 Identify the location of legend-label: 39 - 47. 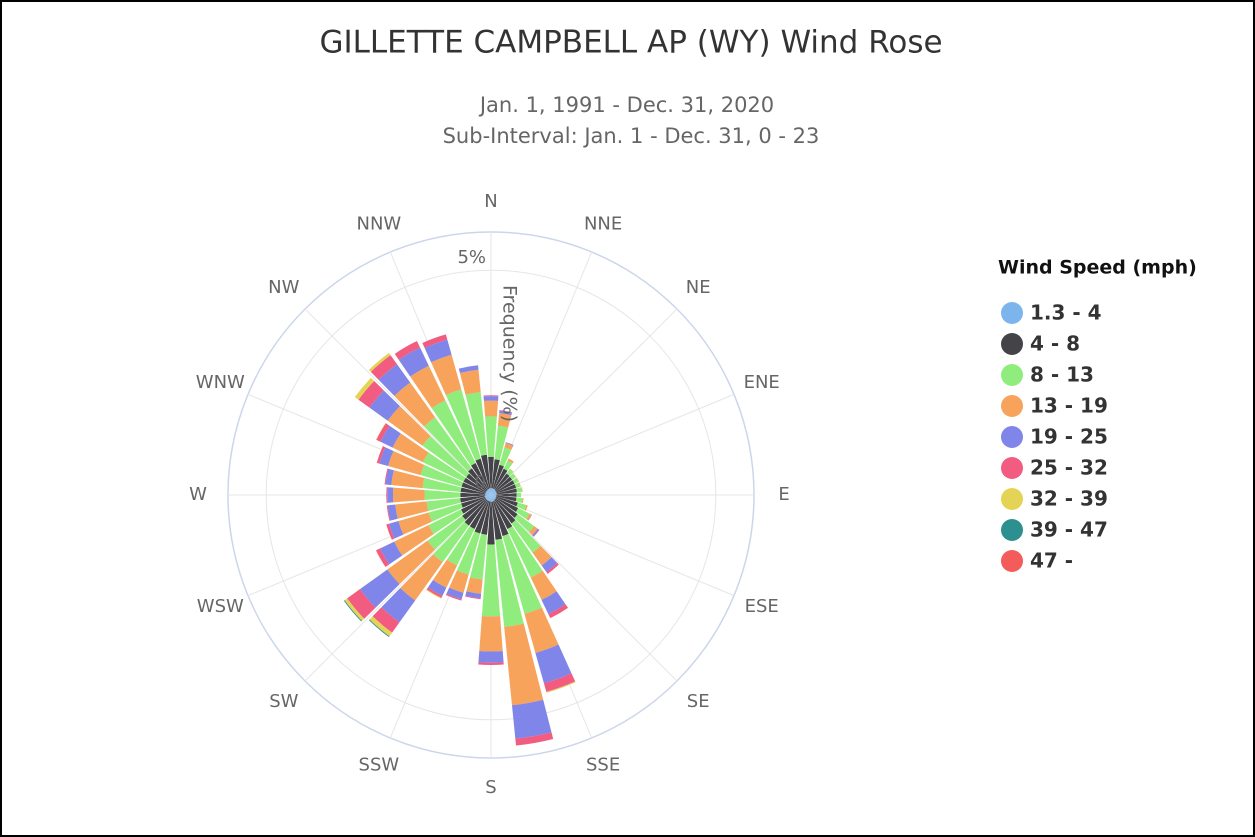
(1069, 530).